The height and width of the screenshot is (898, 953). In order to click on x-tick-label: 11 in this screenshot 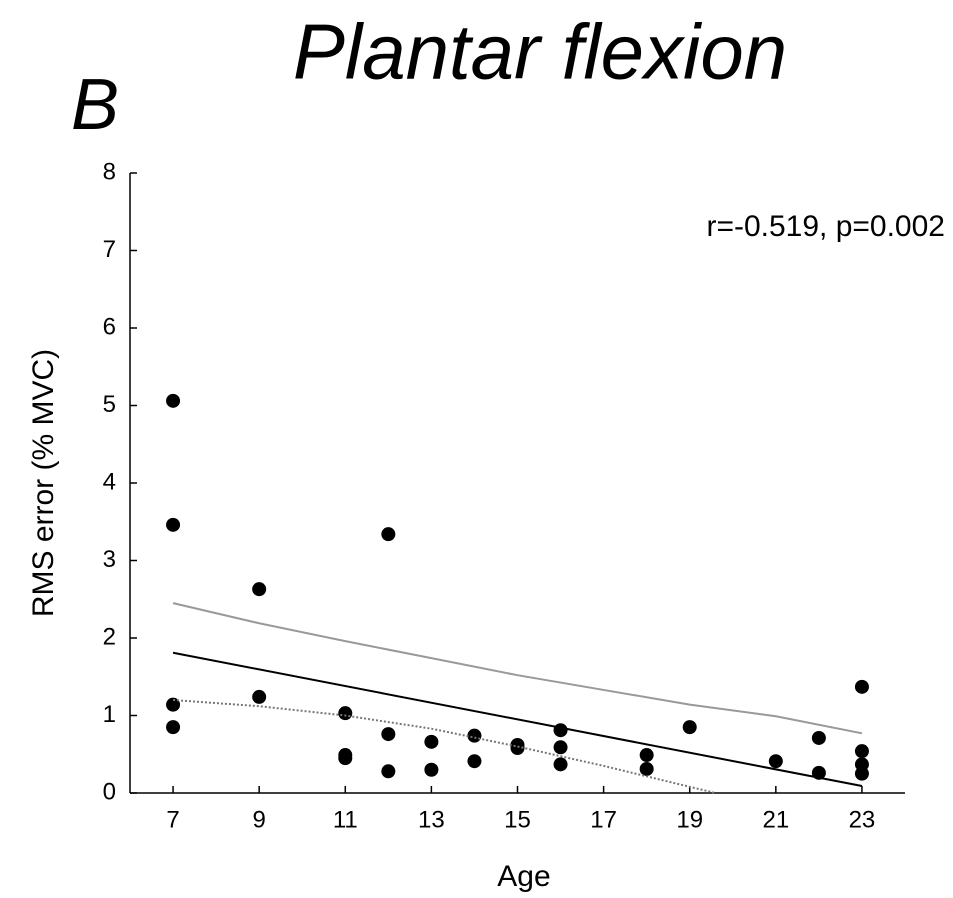, I will do `click(345, 819)`.